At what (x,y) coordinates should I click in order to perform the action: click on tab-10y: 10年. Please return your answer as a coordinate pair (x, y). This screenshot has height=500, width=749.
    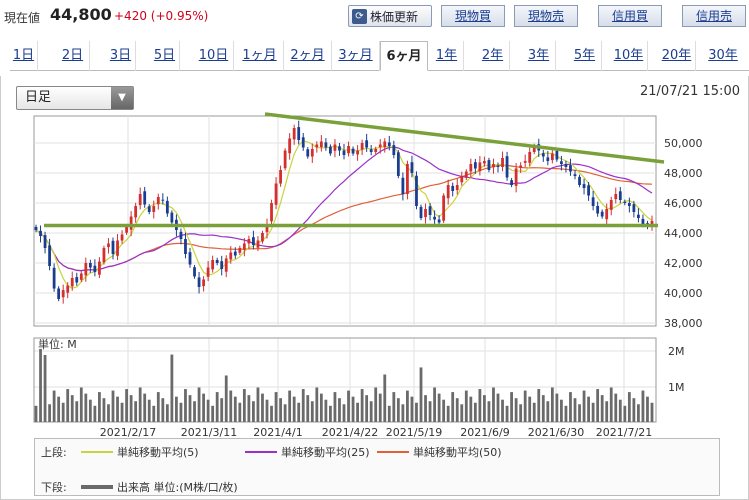
    Looking at the image, I should click on (629, 56).